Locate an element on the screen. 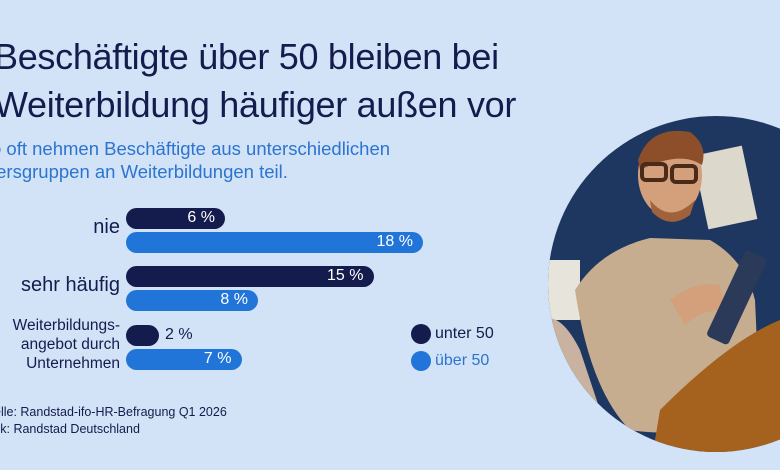 The image size is (780, 470). category-label-line: Weiterbildungs- is located at coordinates (66, 325).